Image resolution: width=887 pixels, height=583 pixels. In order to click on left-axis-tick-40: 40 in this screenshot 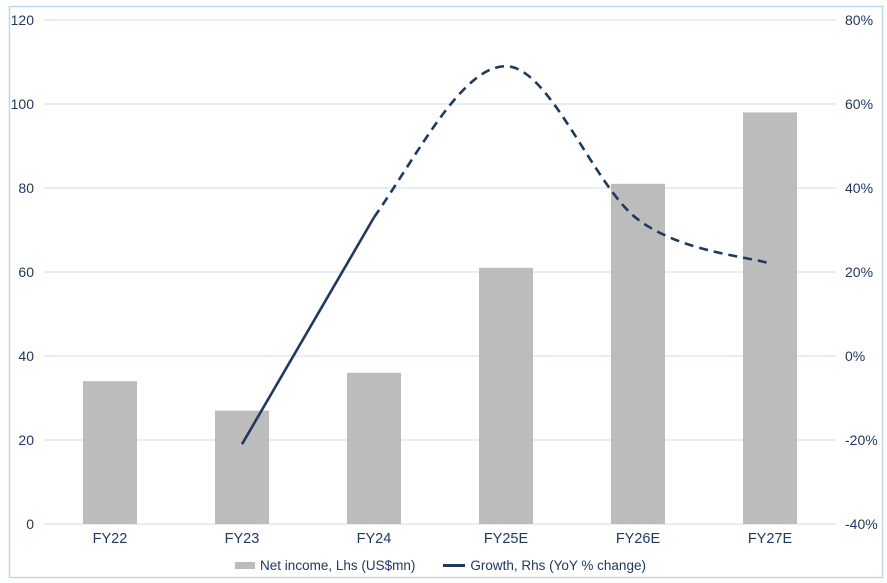, I will do `click(26, 356)`.